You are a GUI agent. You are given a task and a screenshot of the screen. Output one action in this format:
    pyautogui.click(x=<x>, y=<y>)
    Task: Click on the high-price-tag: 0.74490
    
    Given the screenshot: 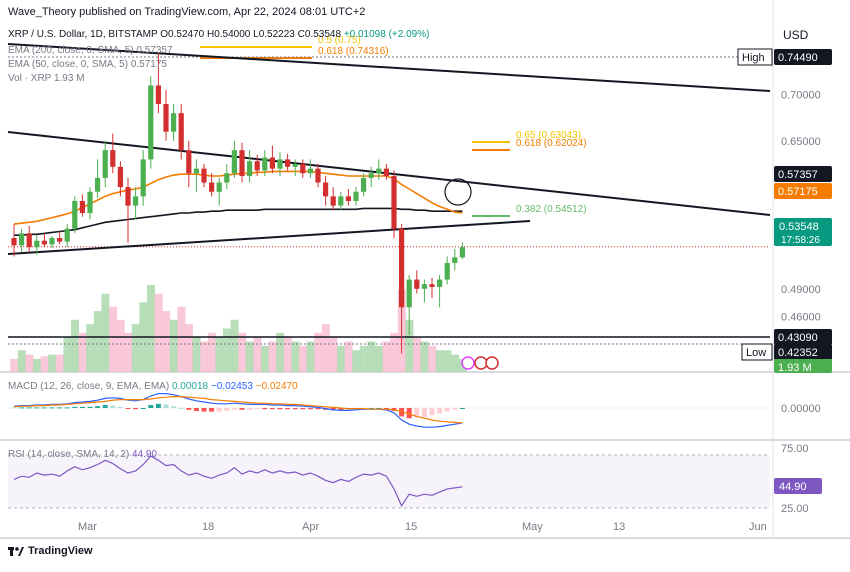 What is the action you would take?
    pyautogui.click(x=798, y=58)
    